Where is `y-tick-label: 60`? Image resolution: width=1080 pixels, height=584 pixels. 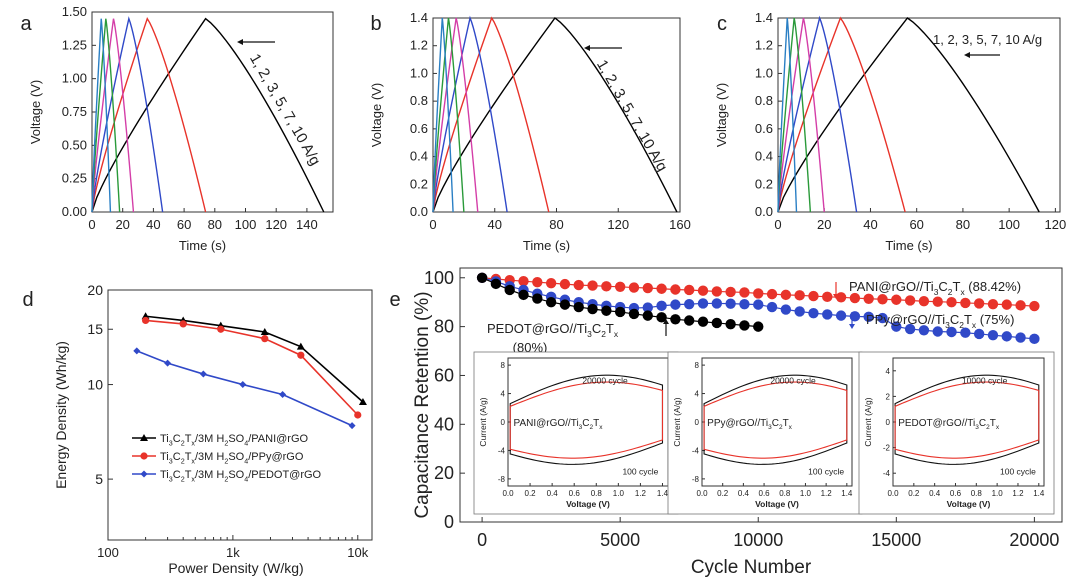 y-tick-label: 60 is located at coordinates (444, 375).